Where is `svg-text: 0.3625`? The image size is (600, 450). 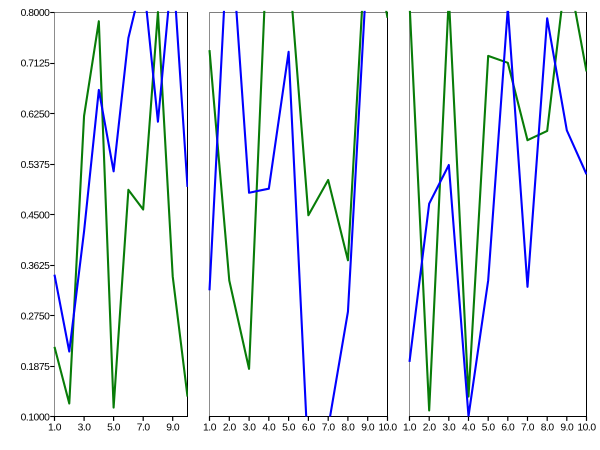 svg-text: 0.3625 is located at coordinates (36, 266).